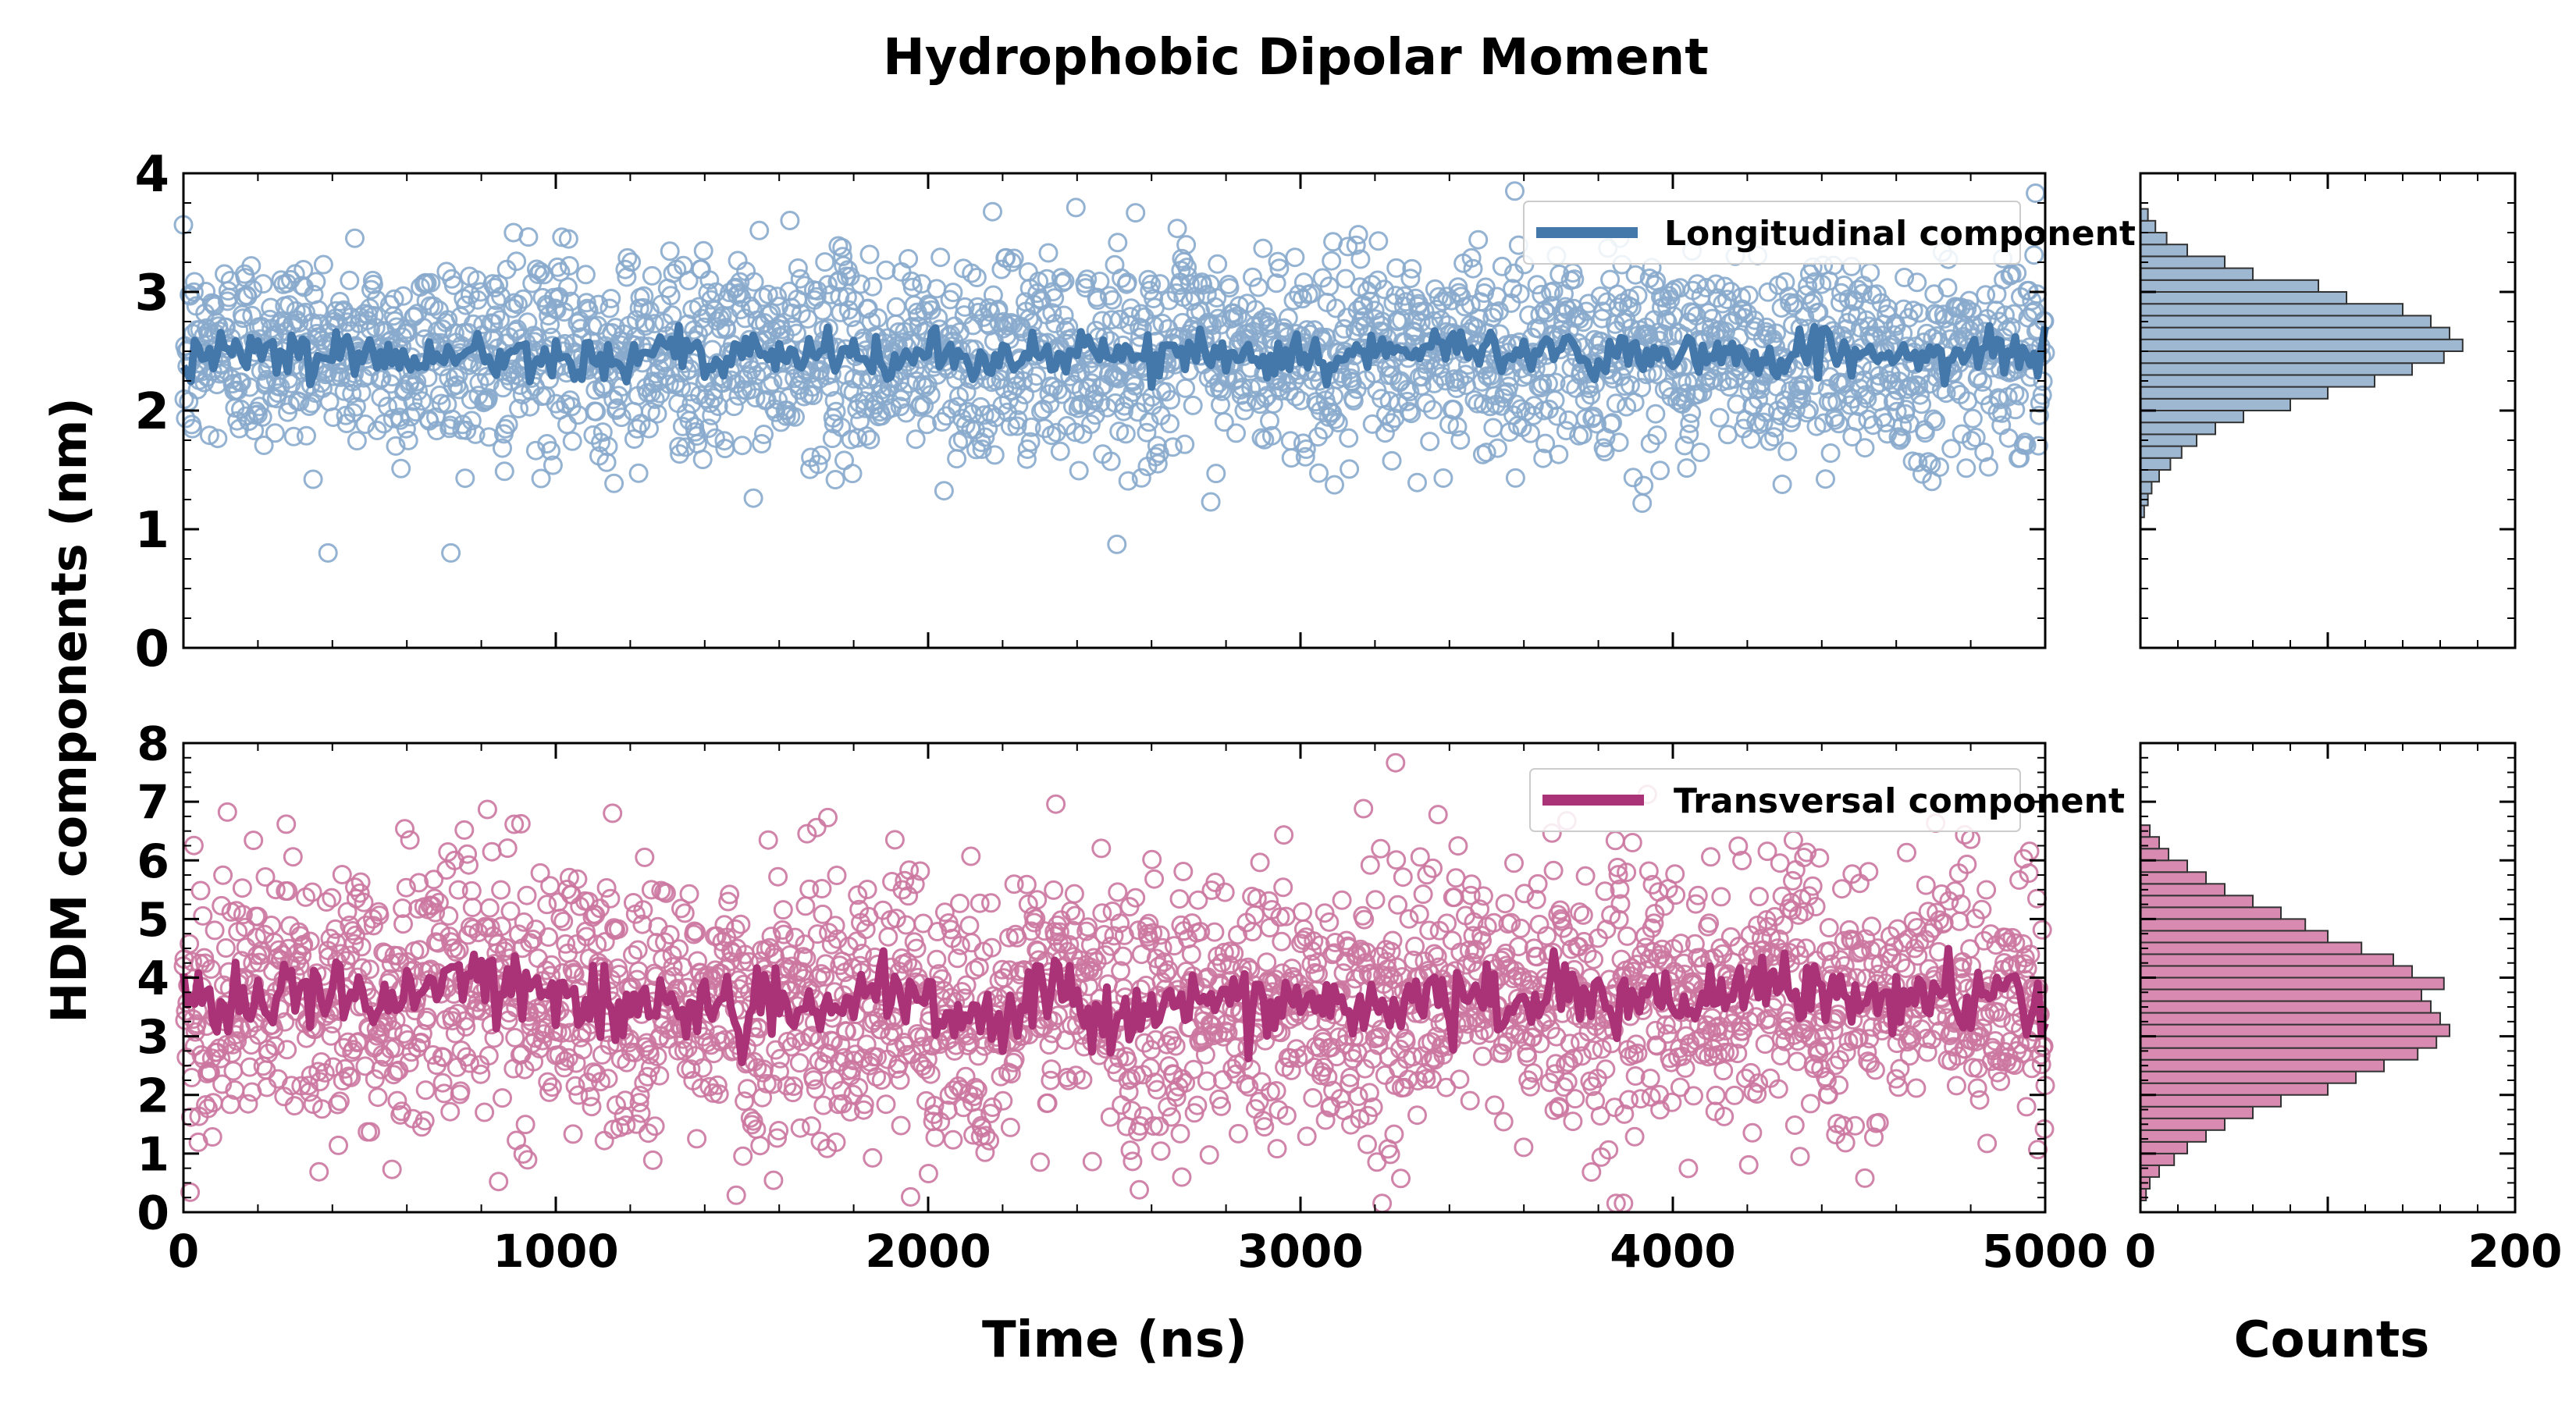 The image size is (2576, 1405). I want to click on figure-title: Hydrophobic Dipolar Moment, so click(1296, 58).